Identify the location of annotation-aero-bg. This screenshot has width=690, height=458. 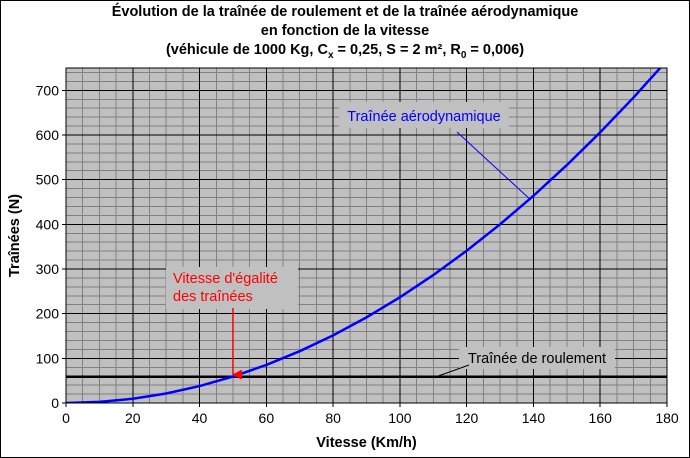
(424, 115).